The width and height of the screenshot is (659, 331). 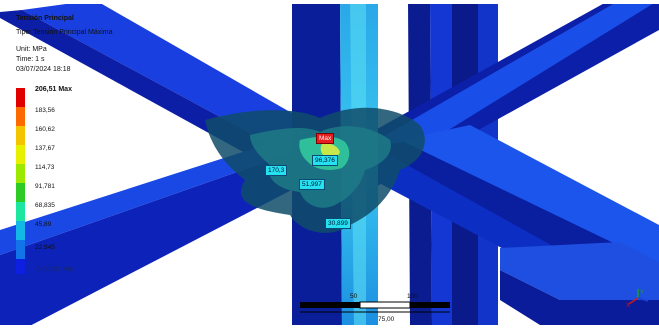 I want to click on legend-max-label: 206,51 Max, so click(x=53, y=89).